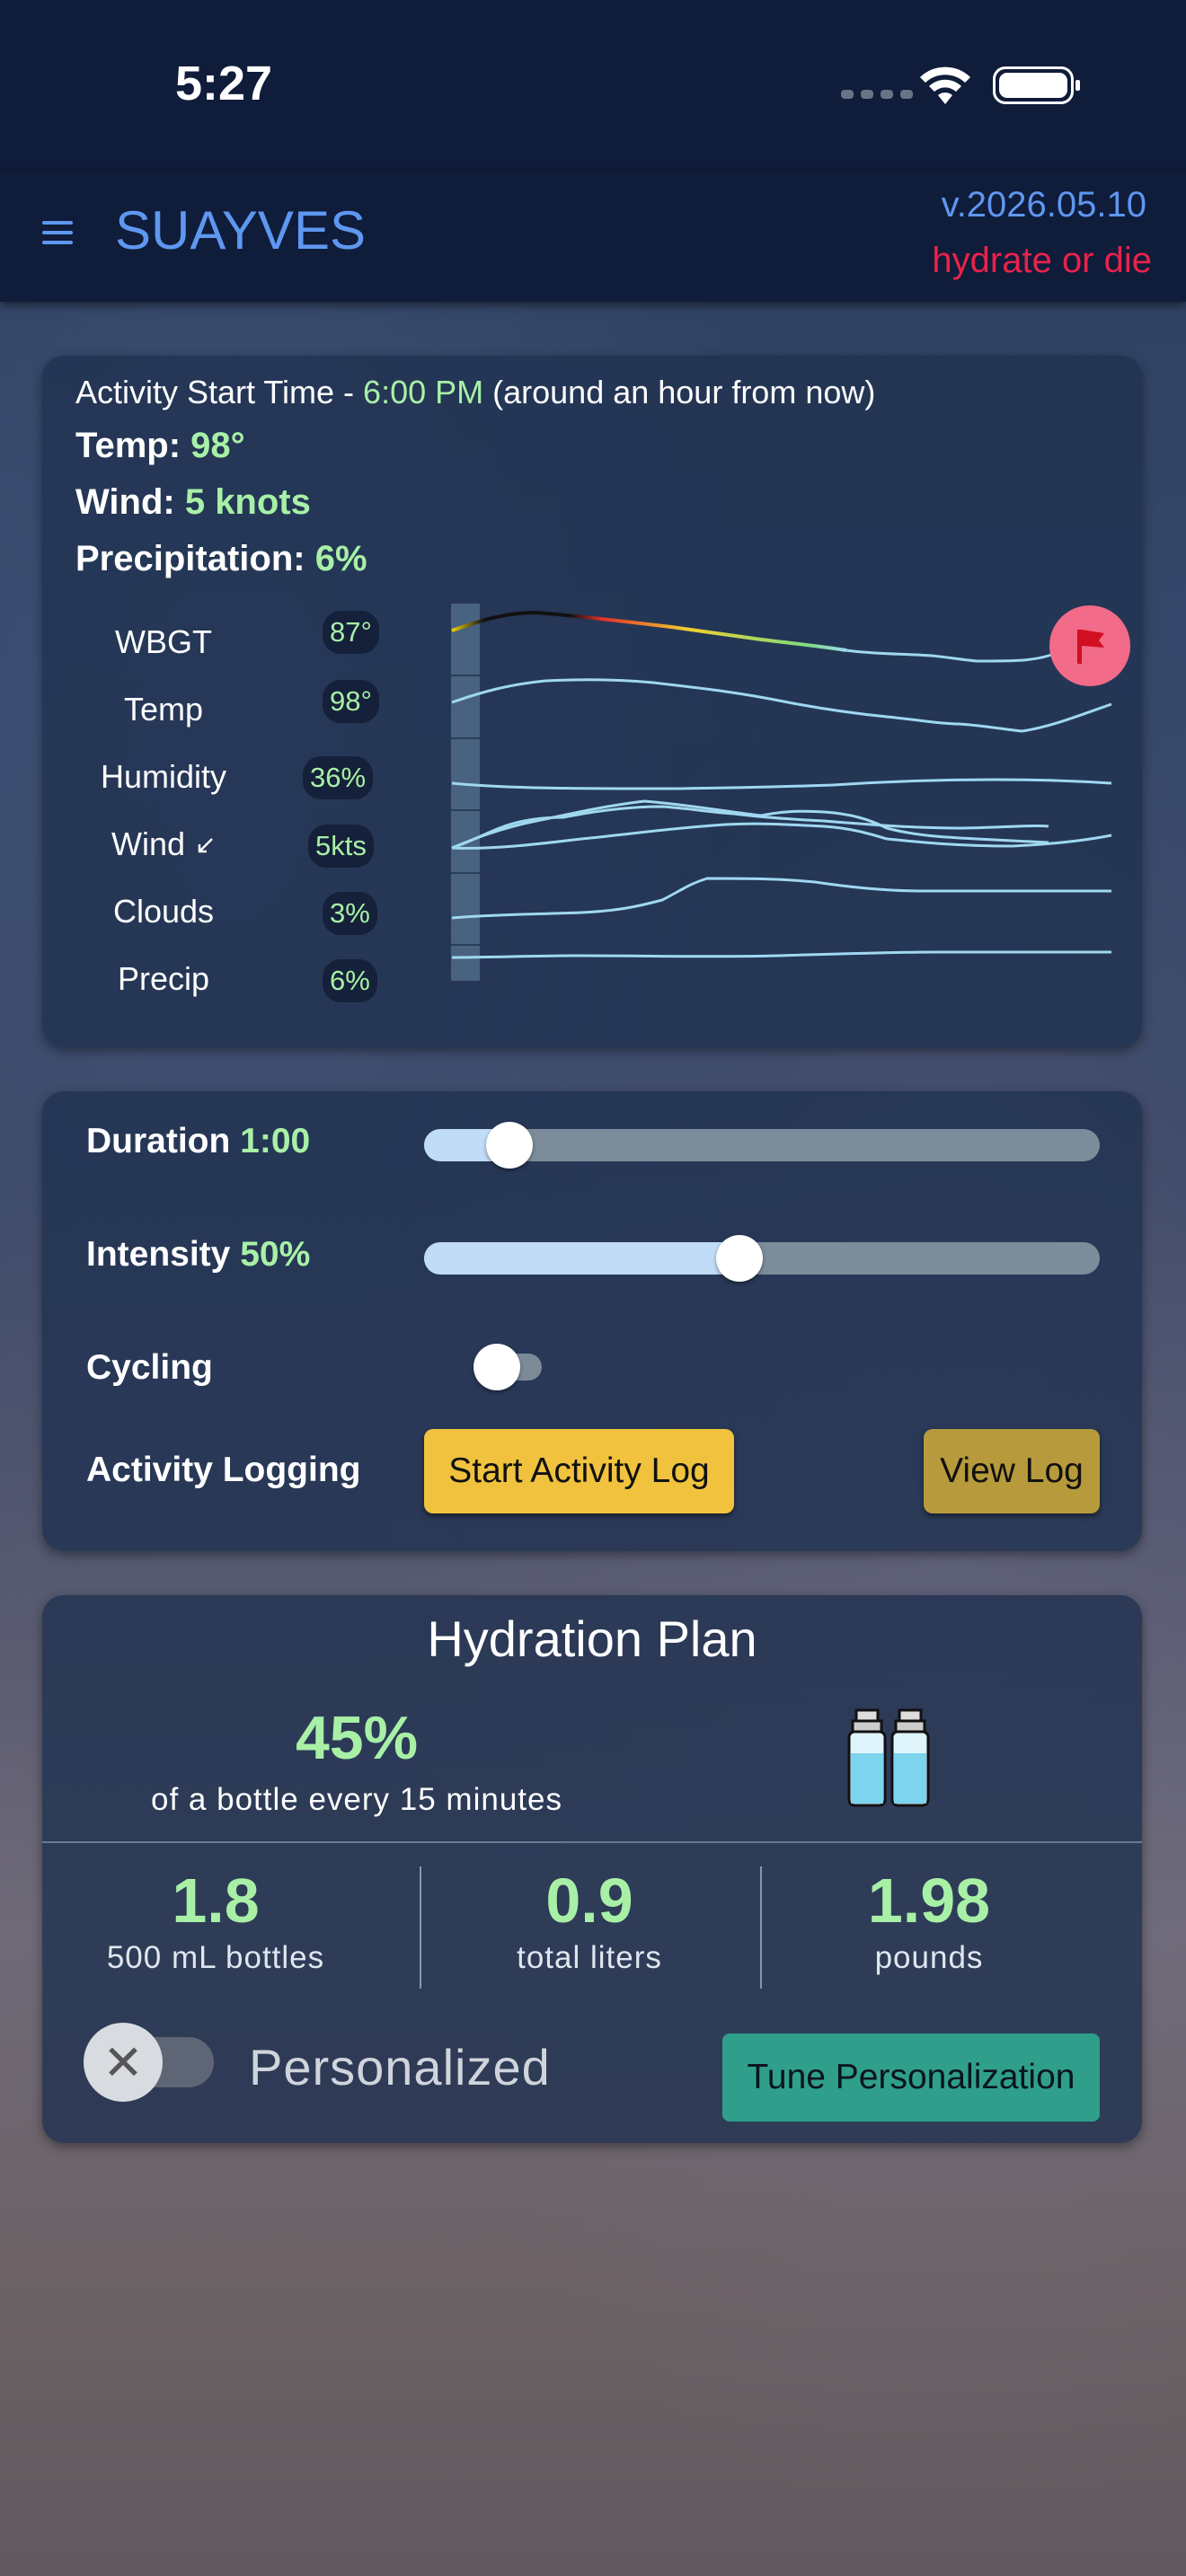 This screenshot has width=1186, height=2576. I want to click on intensity-slider-fill, so click(584, 1258).